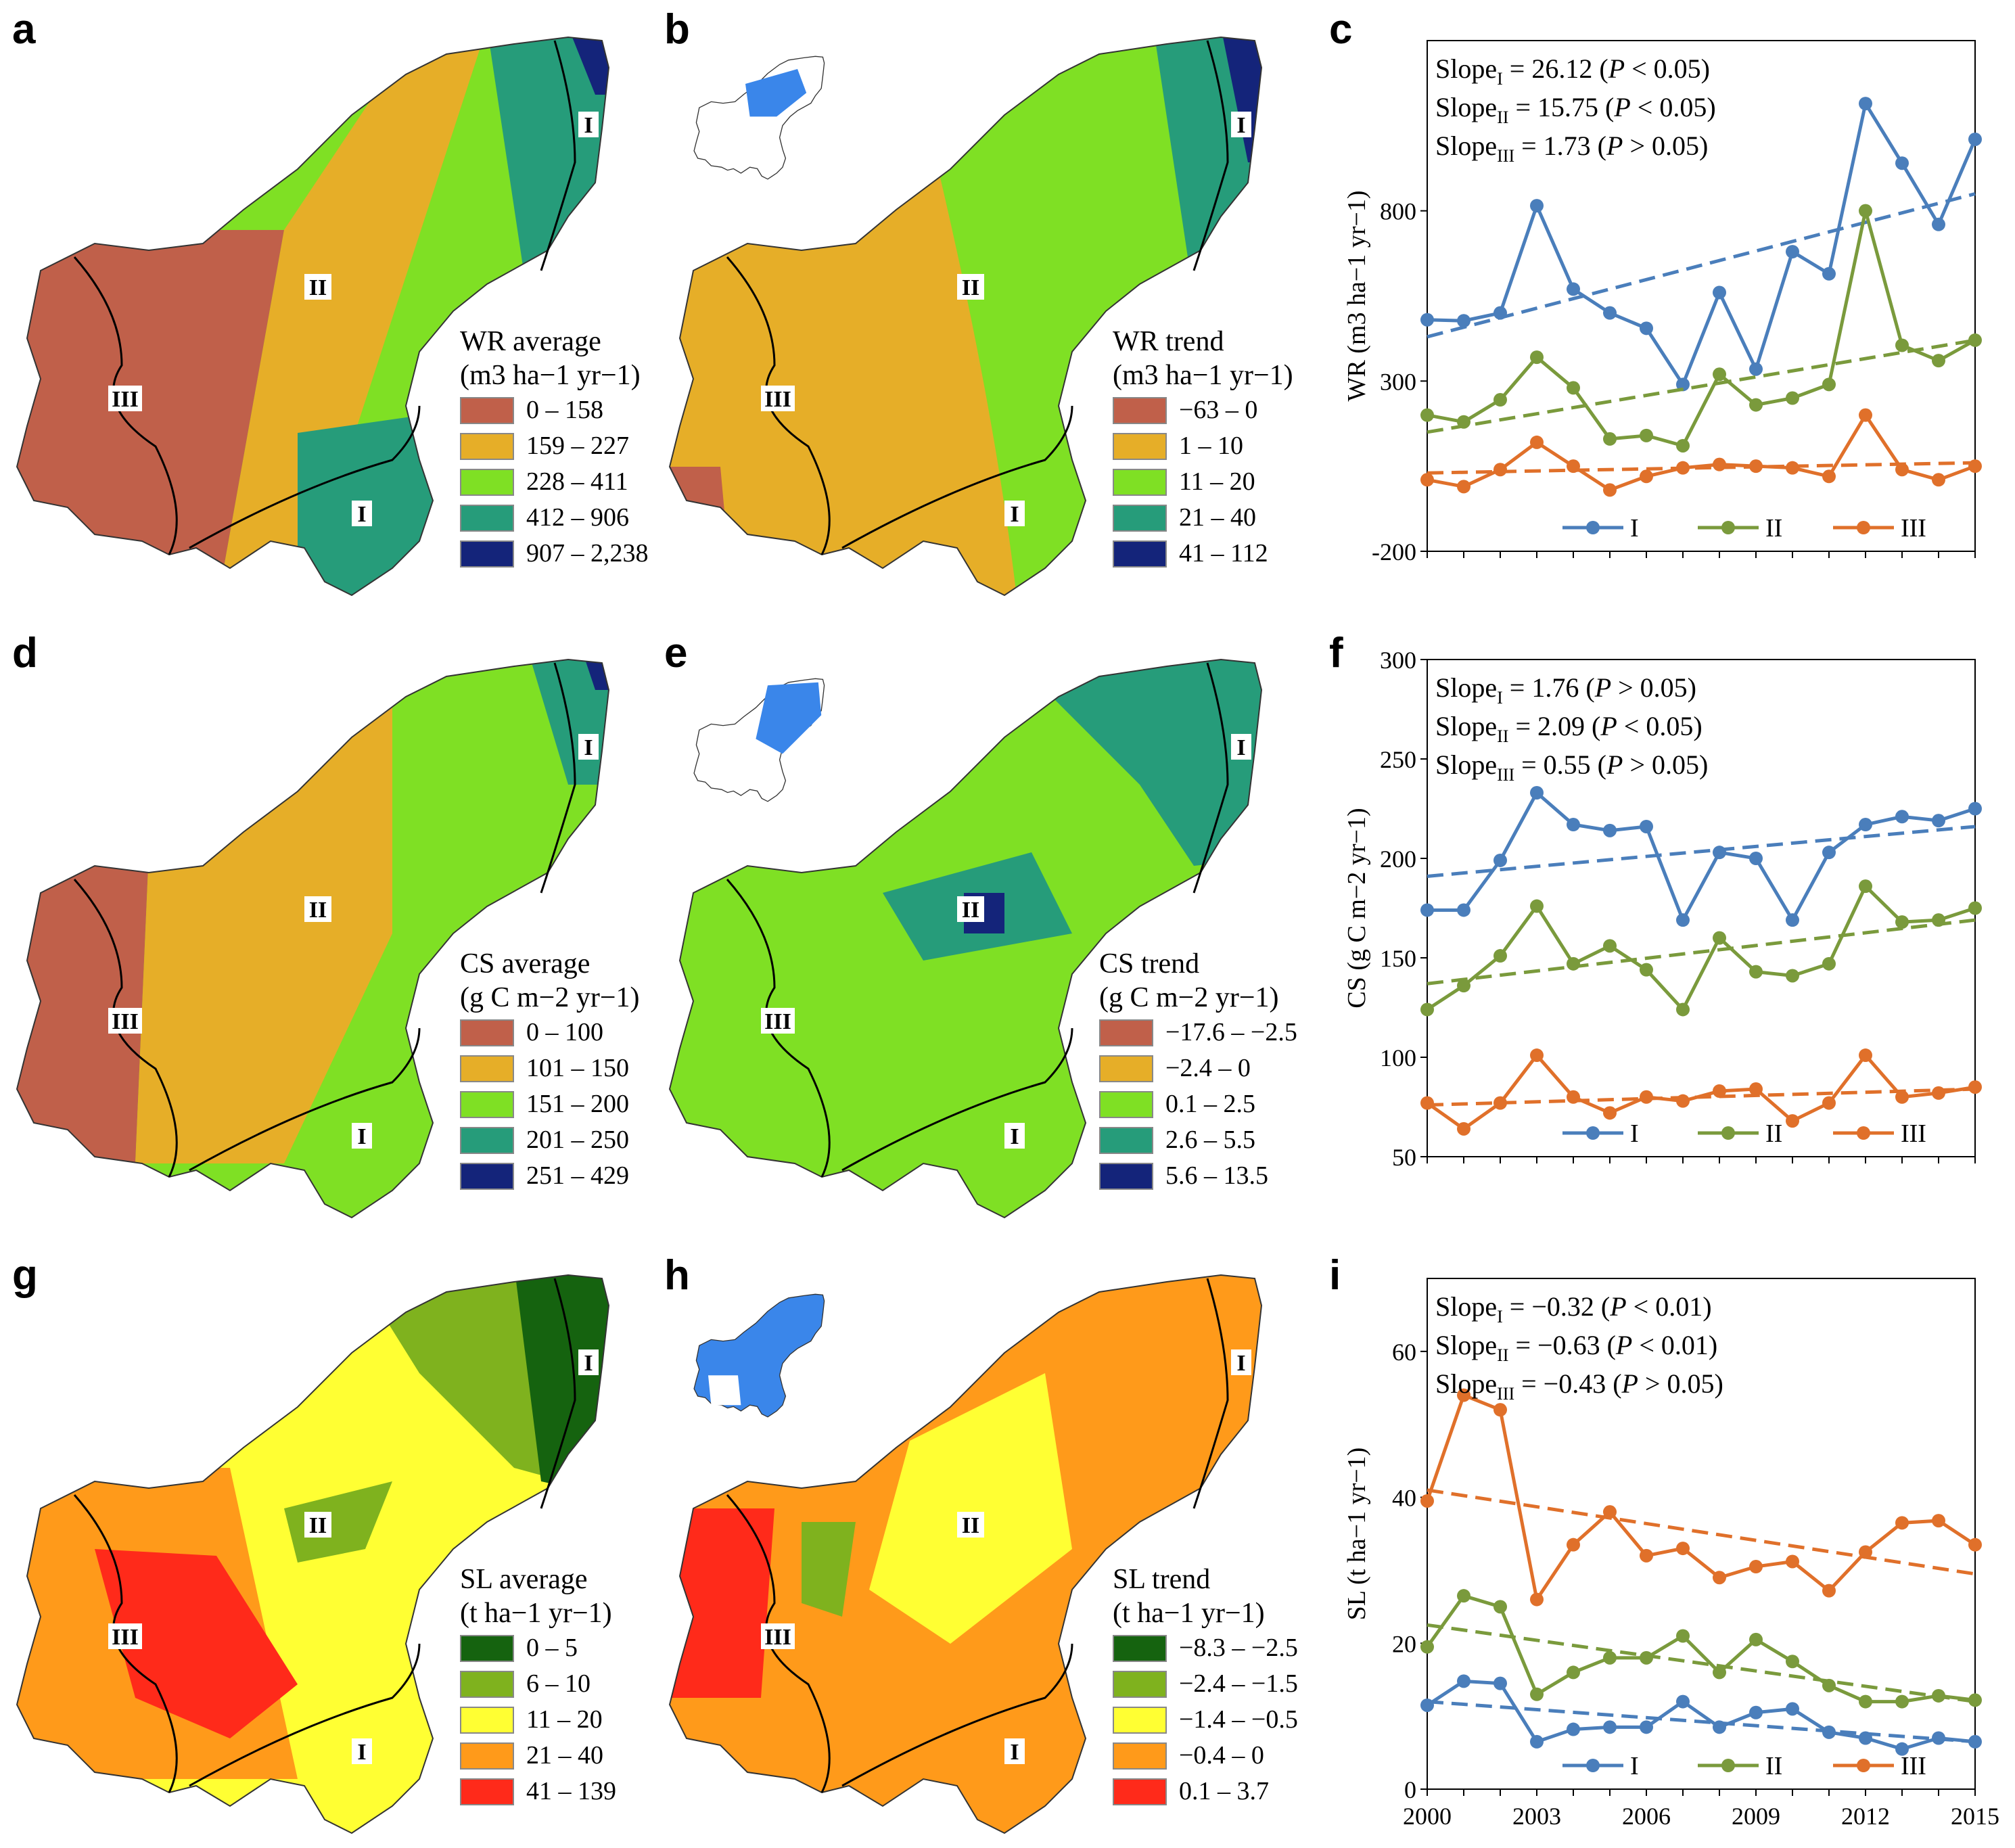 This screenshot has height=1848, width=2015. Describe the element at coordinates (1149, 963) in the screenshot. I see `legend-title: CS trend` at that location.